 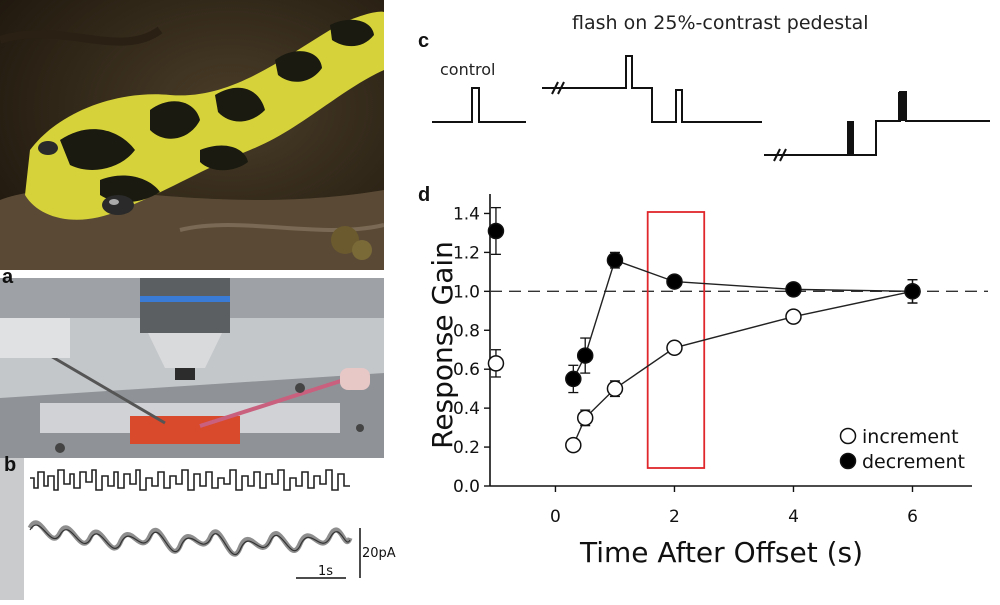 What do you see at coordinates (466, 487) in the screenshot?
I see `y-tick-label: 0.0` at bounding box center [466, 487].